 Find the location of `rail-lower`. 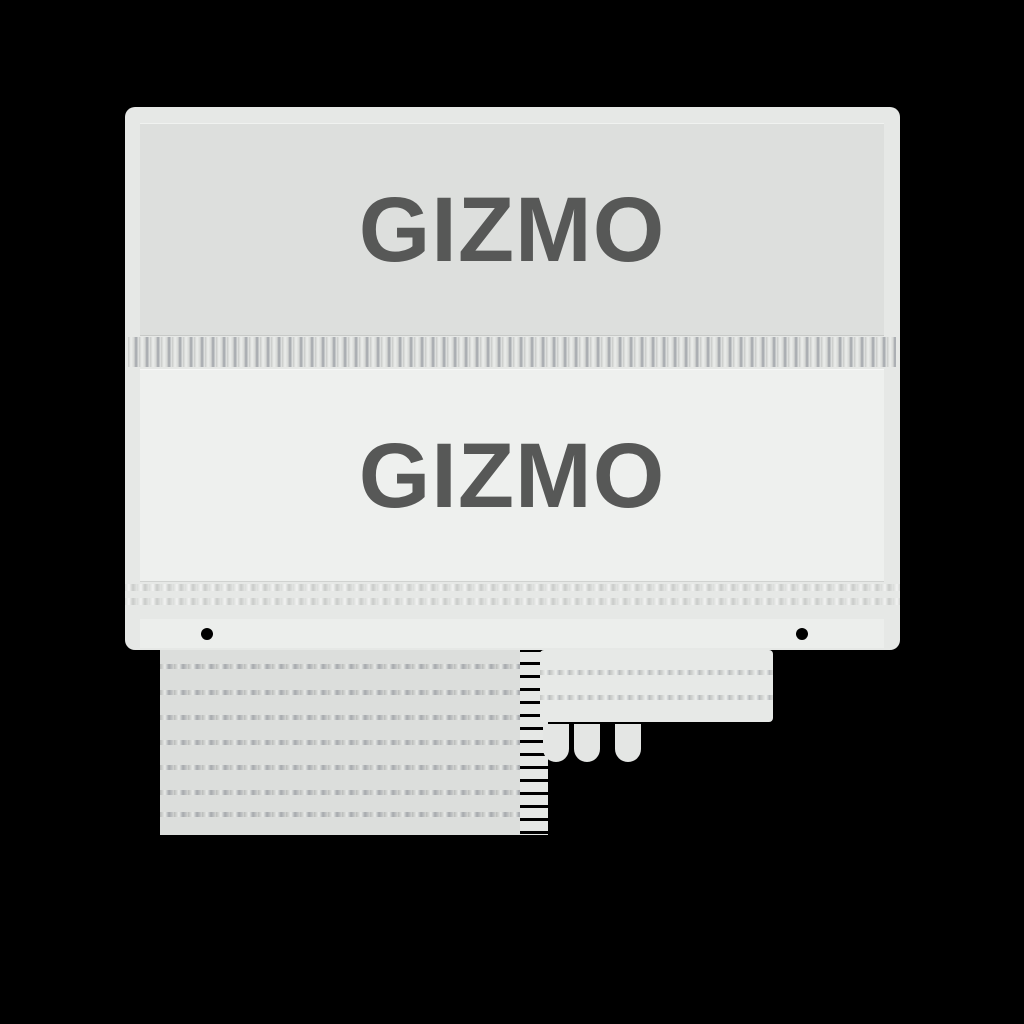

rail-lower is located at coordinates (512, 601).